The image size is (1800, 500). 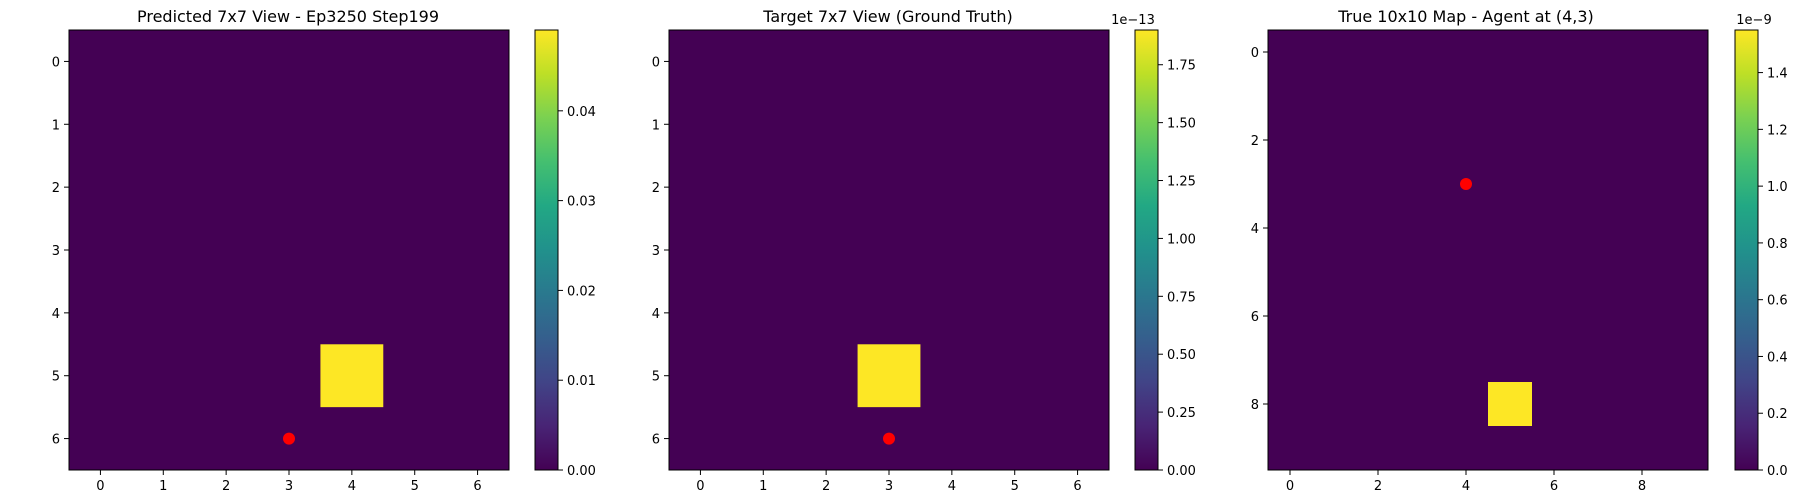 I want to click on x-tick-label: 8, so click(x=1642, y=486).